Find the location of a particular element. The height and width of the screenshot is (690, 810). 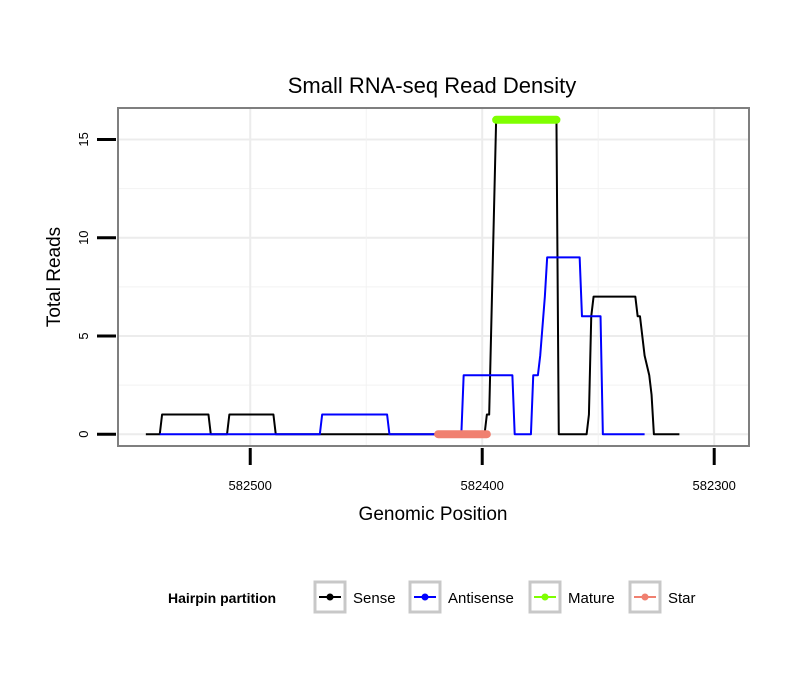

legend-item-mature: Mature is located at coordinates (571, 597).